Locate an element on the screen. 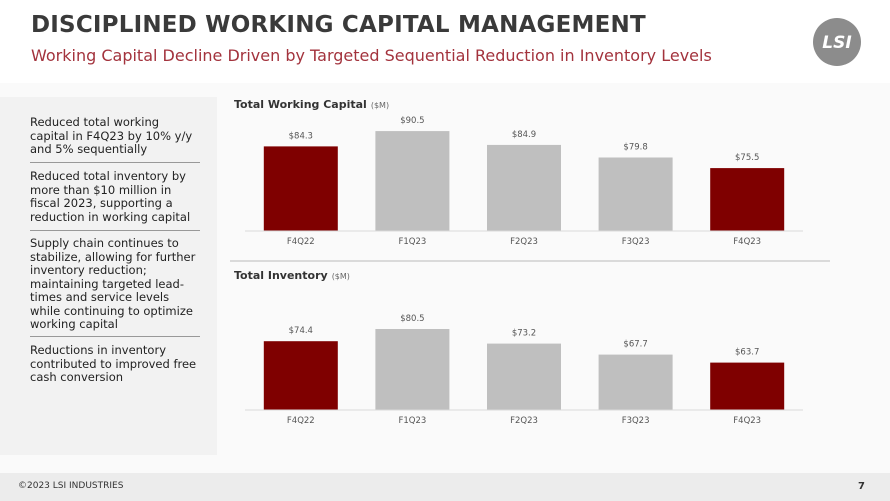 Image resolution: width=890 pixels, height=501 pixels. slide-title: DISCIPLINED WORKING CAPITAL MANAGEMENT is located at coordinates (338, 25).